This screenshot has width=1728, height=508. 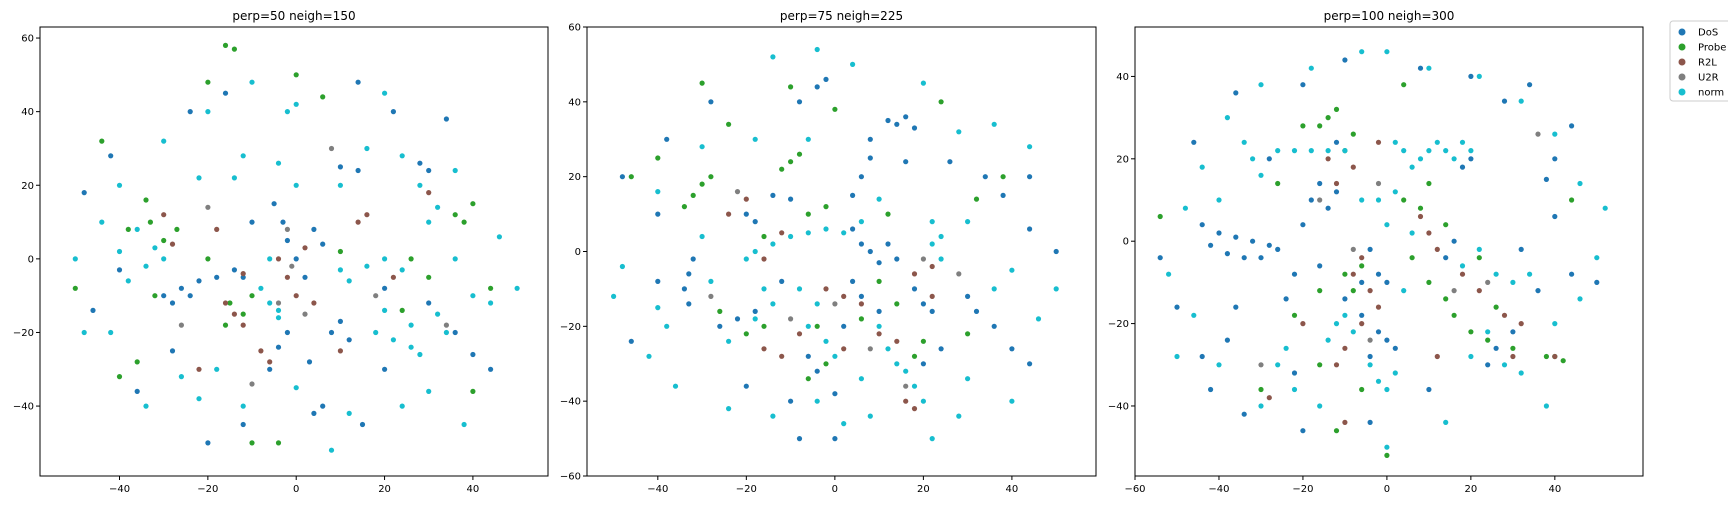 I want to click on legend-frame, so click(x=1698, y=61).